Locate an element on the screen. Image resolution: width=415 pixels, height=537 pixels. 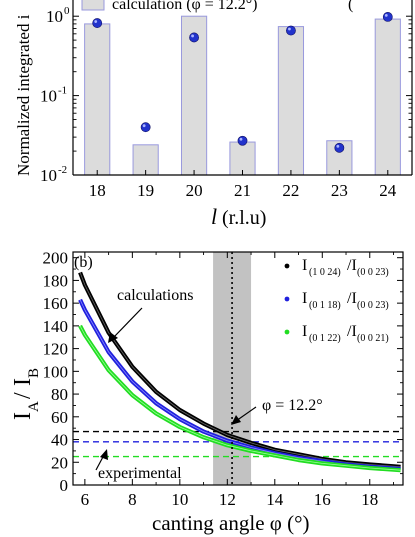
svg-text: B is located at coordinates (34, 373).